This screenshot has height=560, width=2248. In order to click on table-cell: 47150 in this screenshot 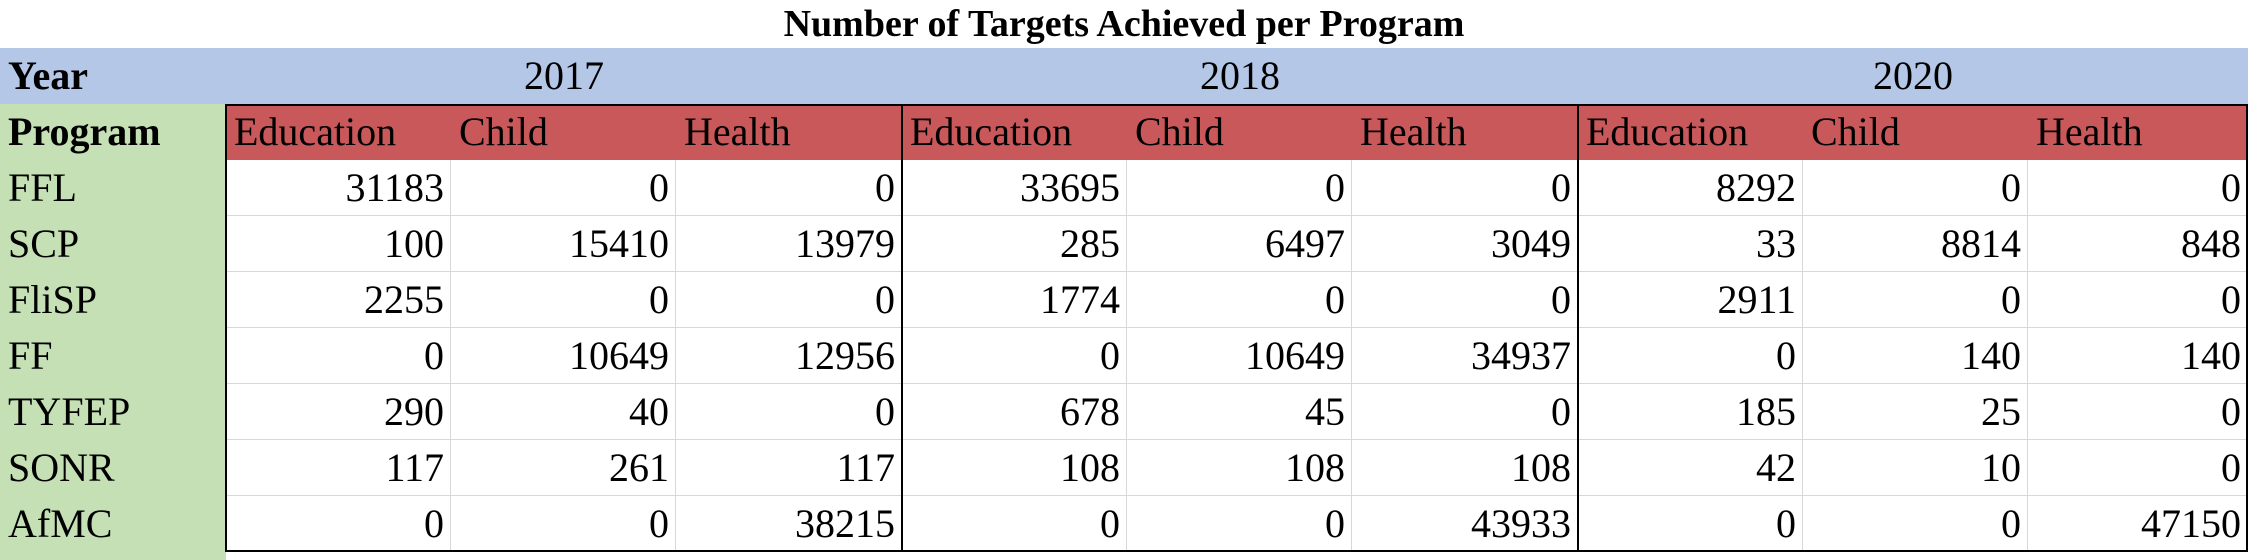, I will do `click(2138, 524)`.